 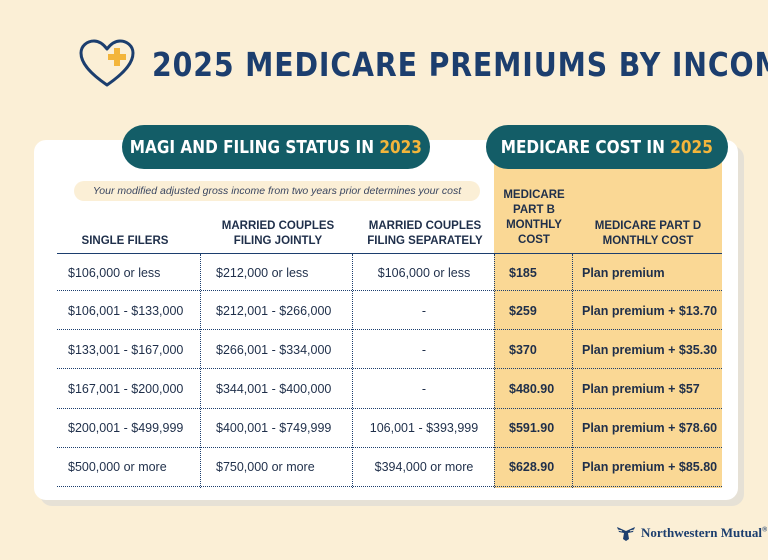 I want to click on title-block: 2025 MEDICARE PREMIUMS BY INCOME, so click(x=423, y=64).